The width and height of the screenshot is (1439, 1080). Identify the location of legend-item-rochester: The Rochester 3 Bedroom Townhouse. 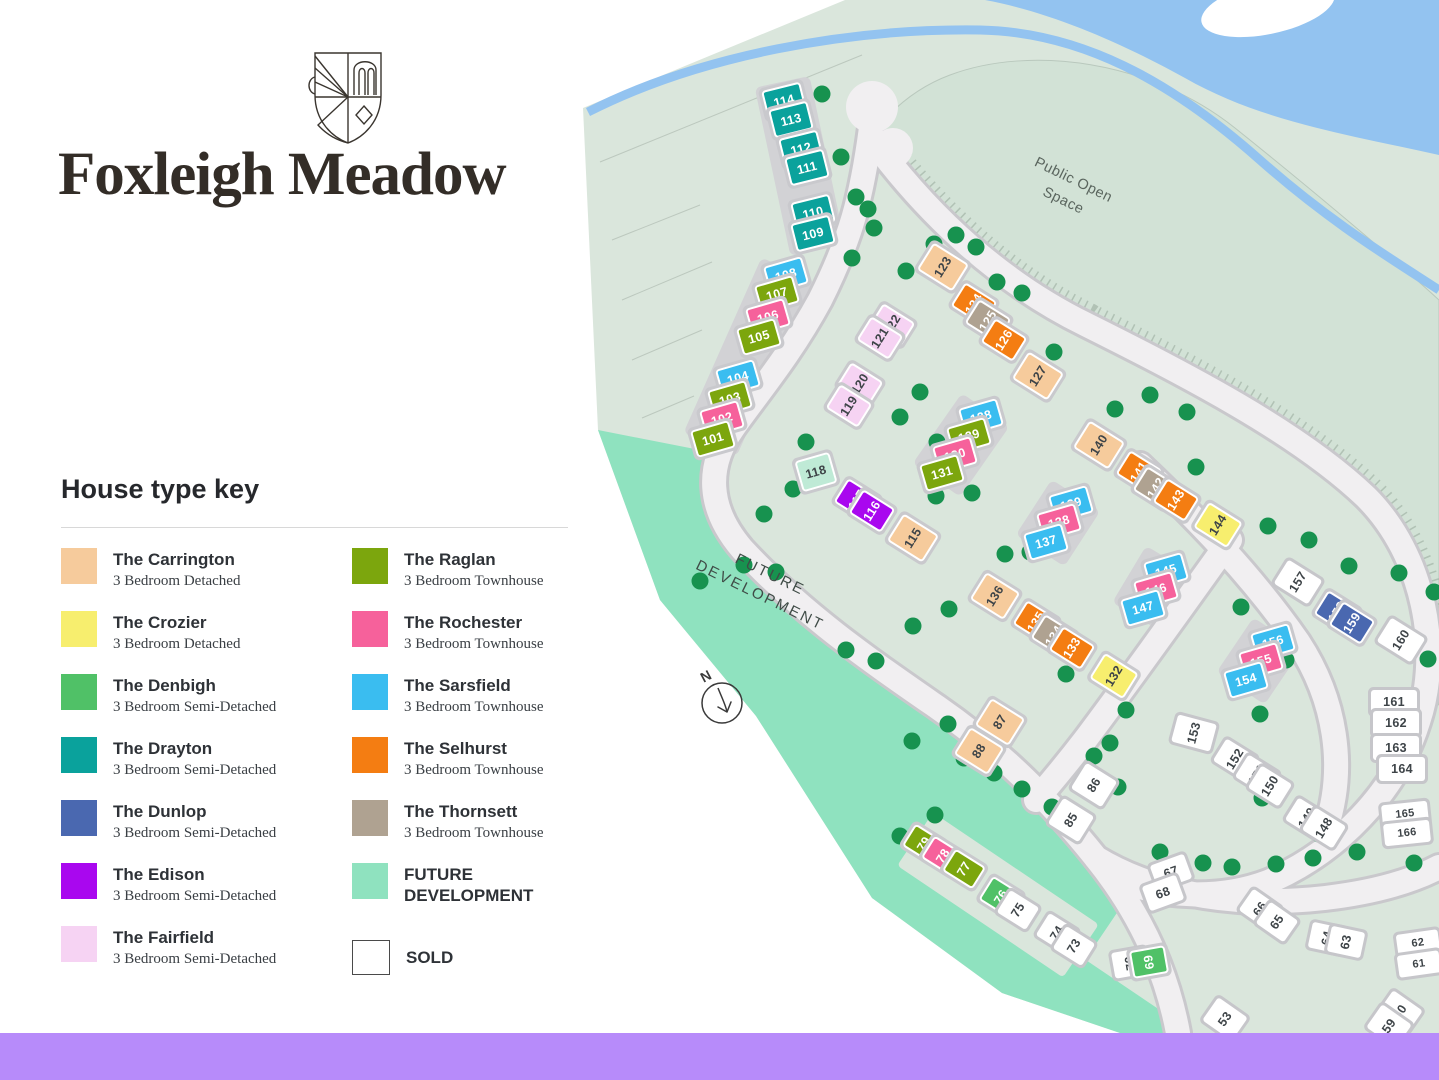
(462, 642).